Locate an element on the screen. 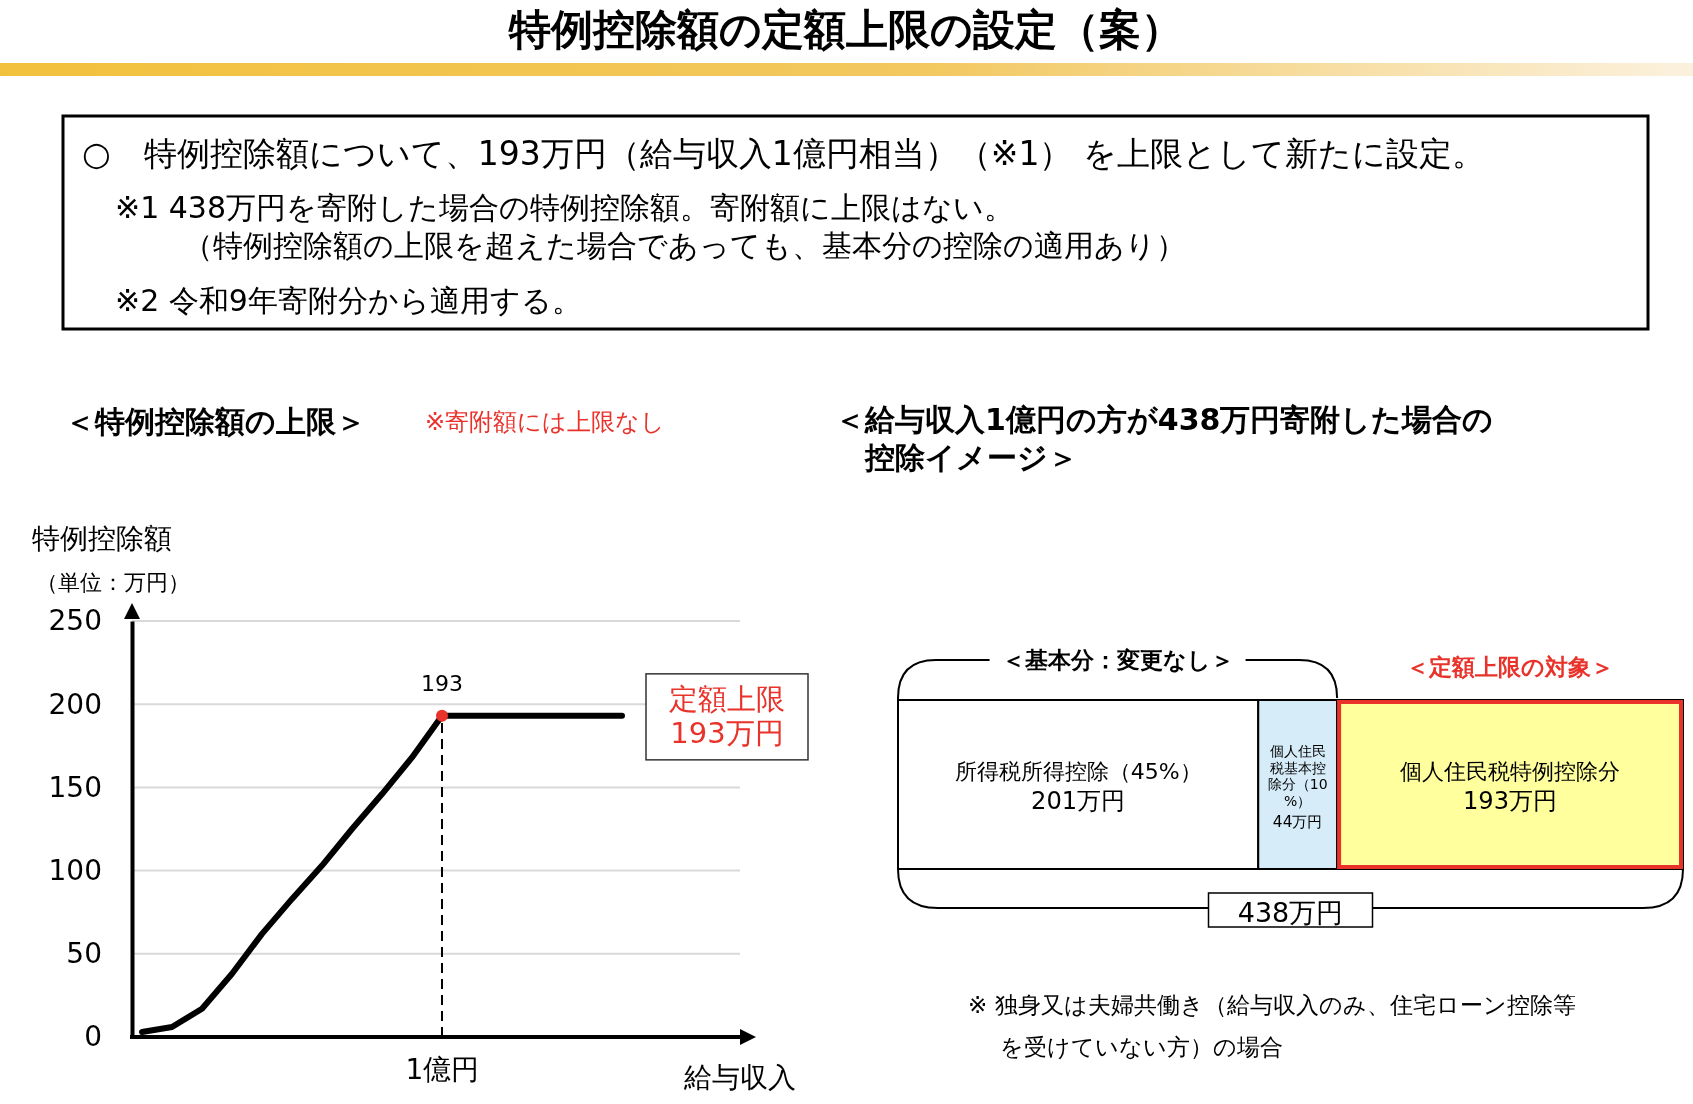 This screenshot has width=1693, height=1104. text: ※1 438万円を寄附した場合の特例控除額。寄附額に上限はない。 is located at coordinates (565, 207).